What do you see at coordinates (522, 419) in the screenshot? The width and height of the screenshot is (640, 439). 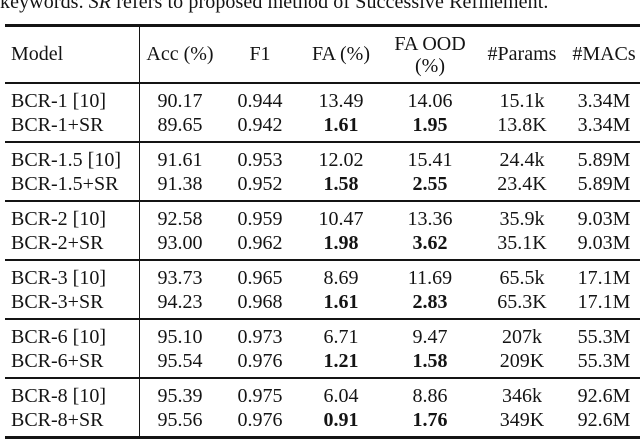 I see `cell-params: 349K` at bounding box center [522, 419].